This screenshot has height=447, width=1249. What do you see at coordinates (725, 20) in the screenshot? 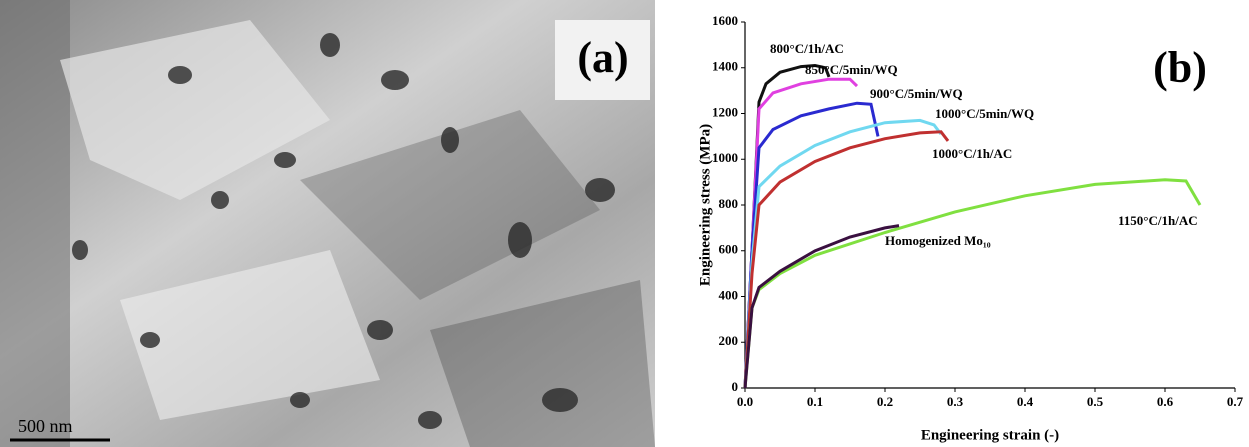
I see `y-tick-label: 1600` at bounding box center [725, 20].